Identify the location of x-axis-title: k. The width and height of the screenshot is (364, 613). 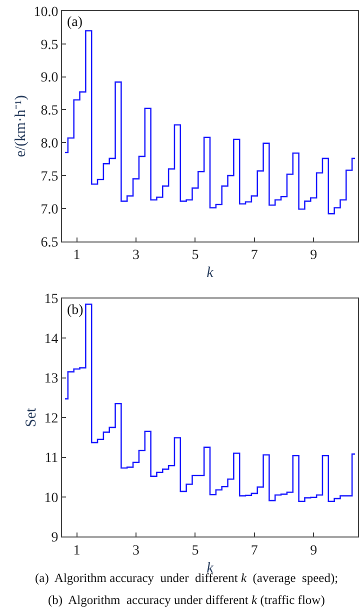
(210, 273).